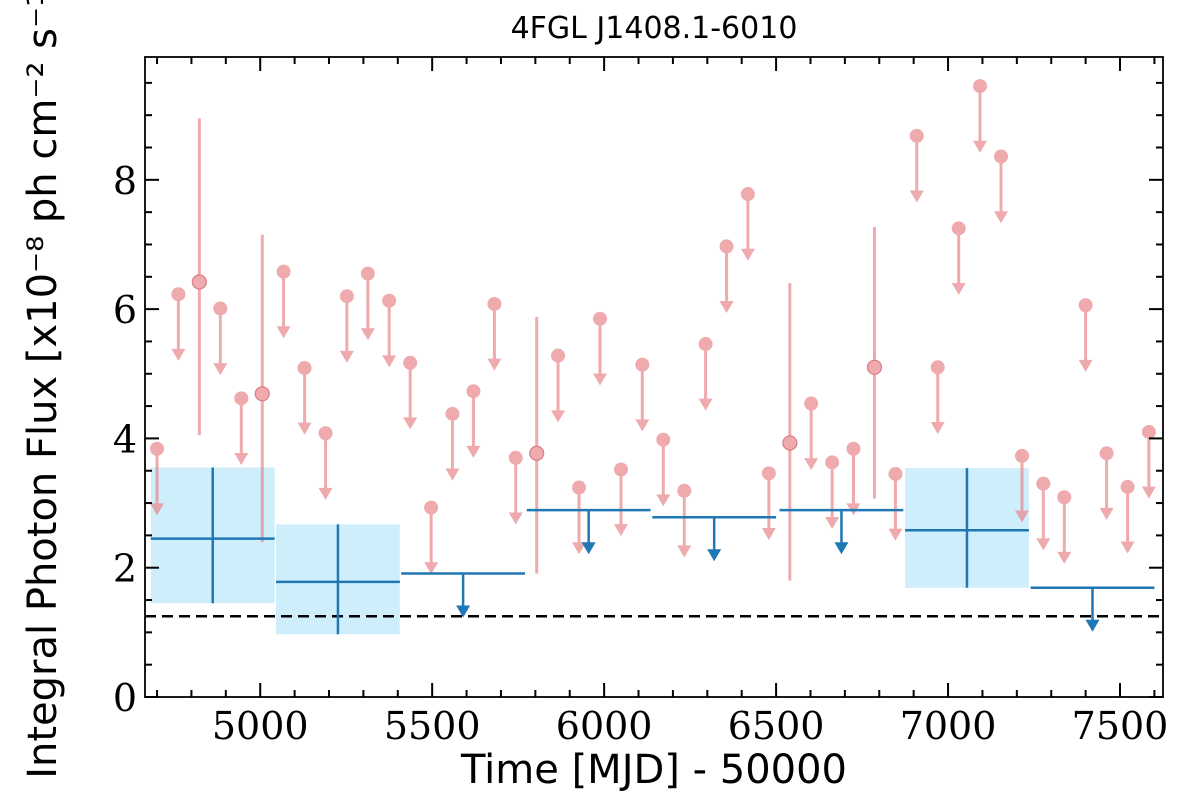 This screenshot has height=800, width=1200. Describe the element at coordinates (260, 726) in the screenshot. I see `x-tick-label: 5000` at that location.